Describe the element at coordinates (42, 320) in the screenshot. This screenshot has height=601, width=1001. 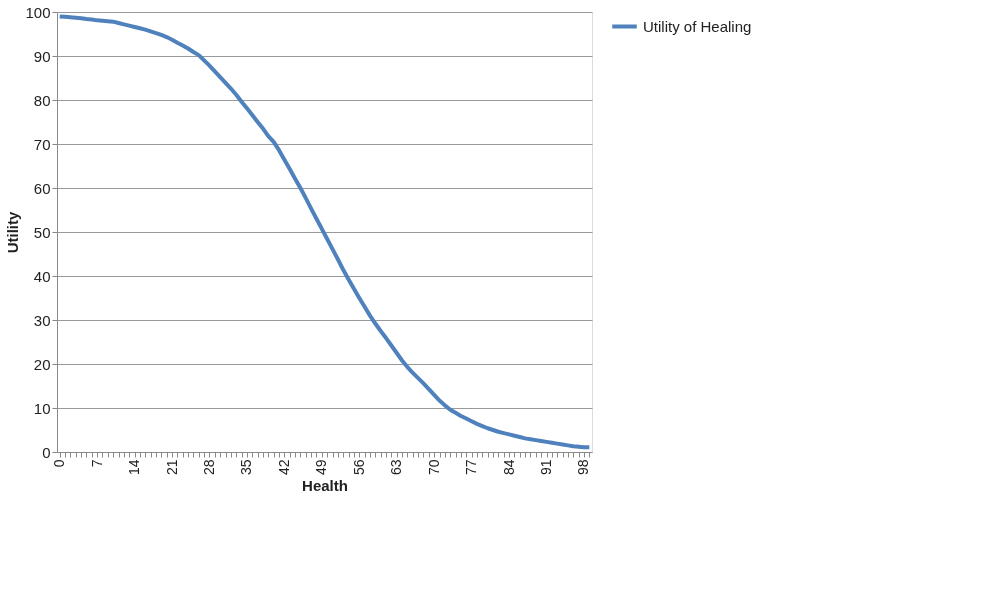
I see `y-tick-label: 30` at that location.